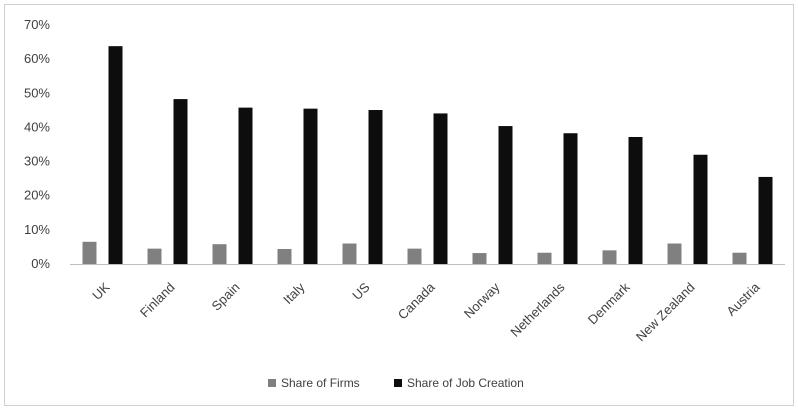 This screenshot has height=410, width=798. I want to click on x-category-label: Italy, so click(294, 293).